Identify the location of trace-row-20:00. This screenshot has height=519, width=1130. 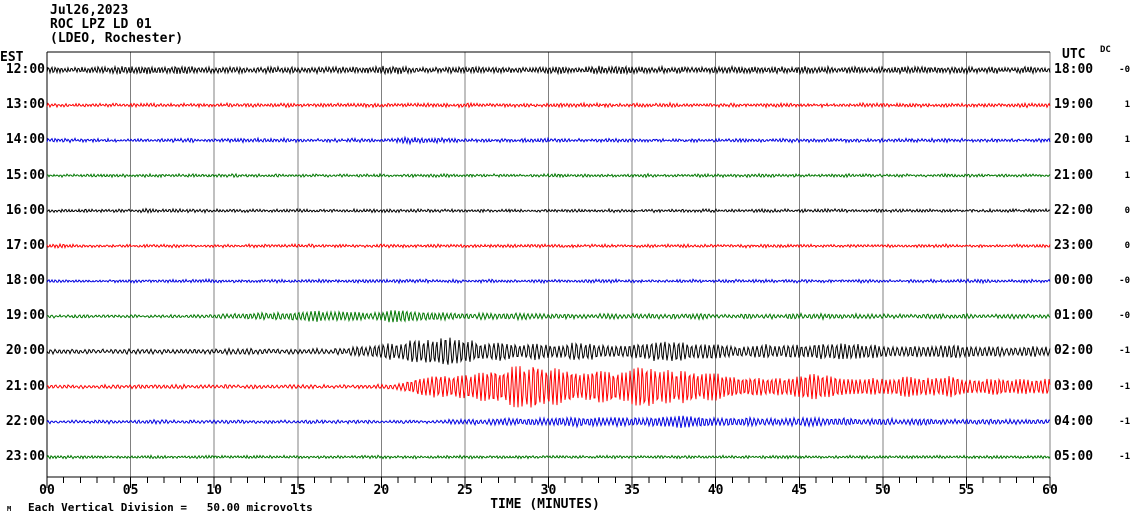
(548, 351).